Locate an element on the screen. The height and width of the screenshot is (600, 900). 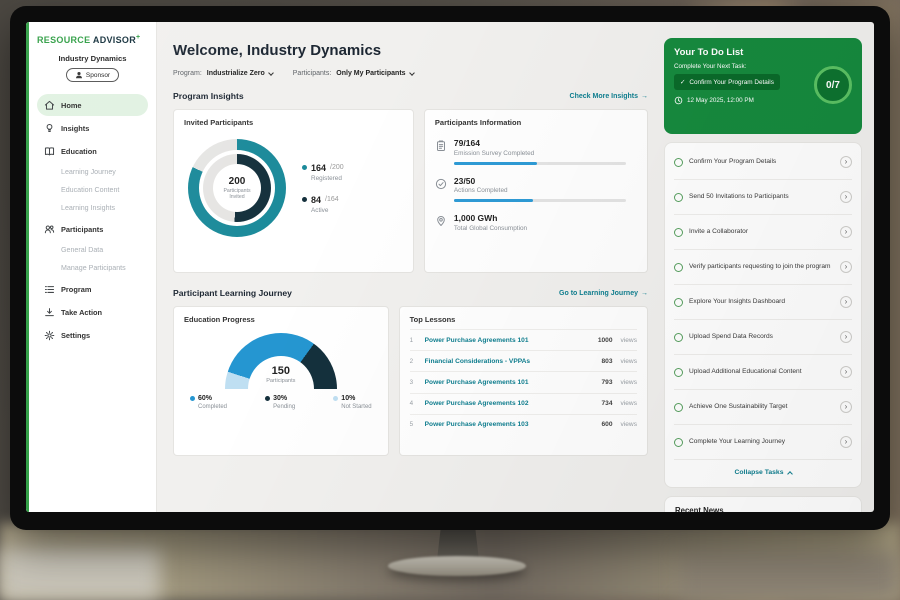
sidebar-item-education: Education is located at coordinates (92, 151).